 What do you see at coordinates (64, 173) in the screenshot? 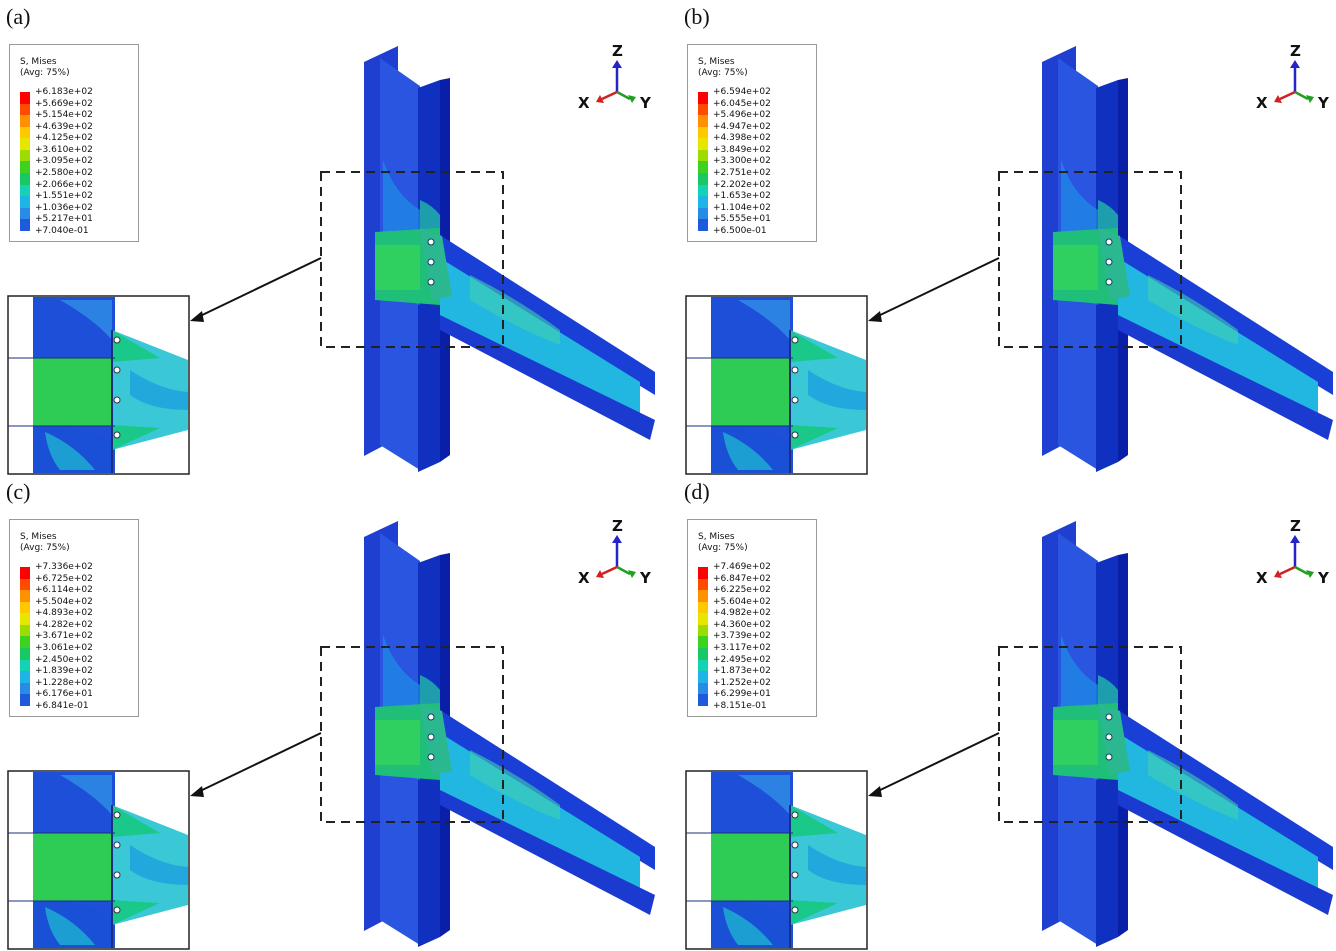
I see `legend-value: +2.580e+02` at bounding box center [64, 173].